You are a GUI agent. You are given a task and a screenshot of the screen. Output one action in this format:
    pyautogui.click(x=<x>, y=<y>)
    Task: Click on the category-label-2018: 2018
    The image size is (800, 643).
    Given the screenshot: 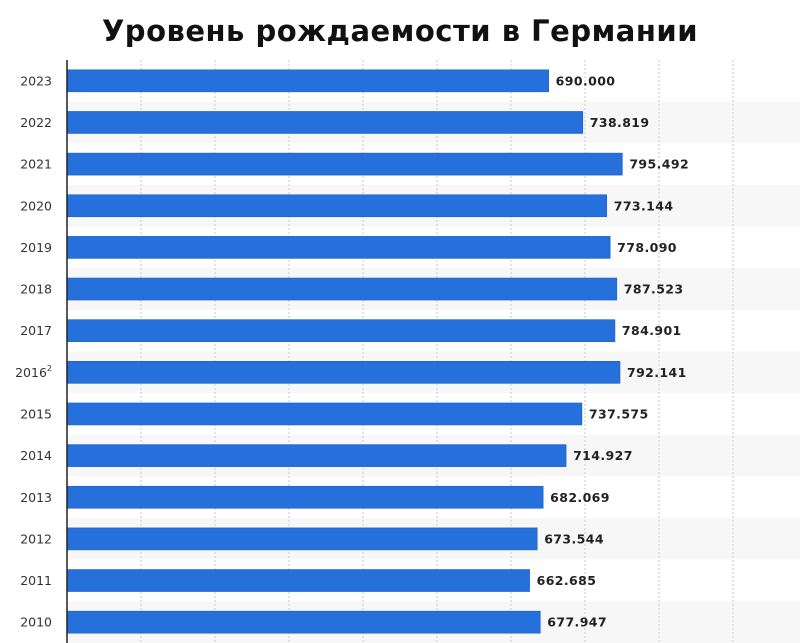 What is the action you would take?
    pyautogui.click(x=36, y=289)
    